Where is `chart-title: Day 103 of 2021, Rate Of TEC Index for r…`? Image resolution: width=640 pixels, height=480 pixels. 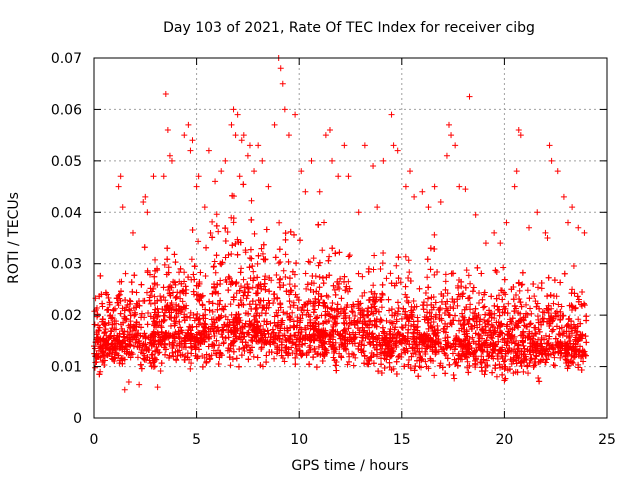 chart-title: Day 103 of 2021, Rate Of TEC Index for r… is located at coordinates (349, 28).